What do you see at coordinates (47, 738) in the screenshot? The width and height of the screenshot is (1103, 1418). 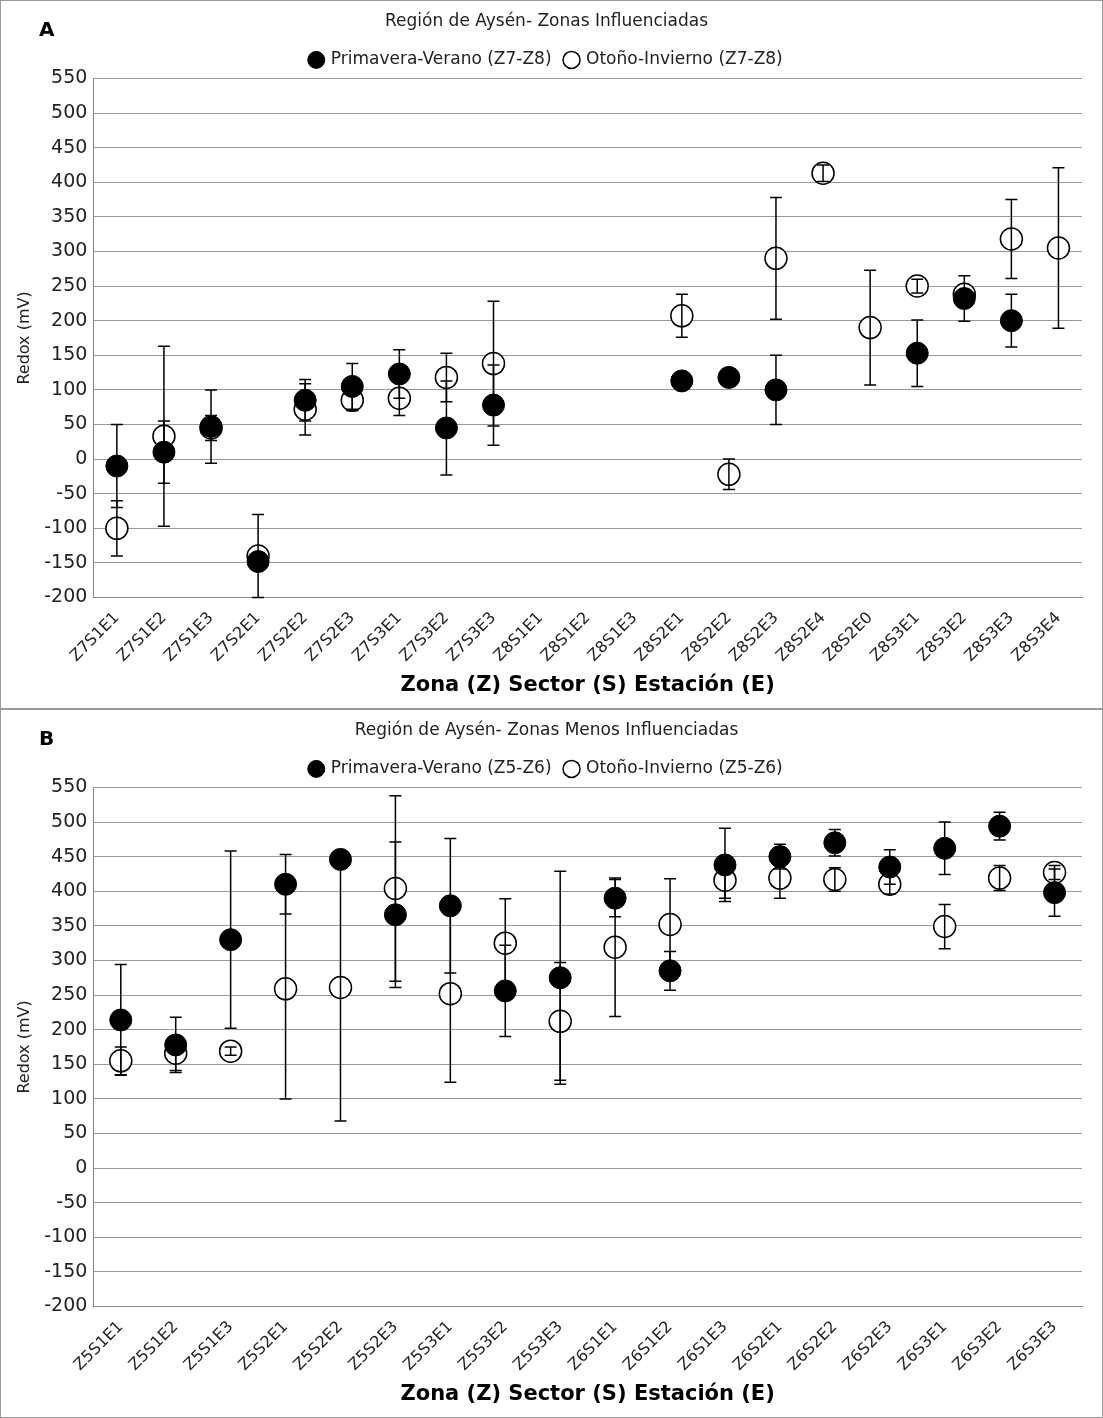 I see `text: B` at bounding box center [47, 738].